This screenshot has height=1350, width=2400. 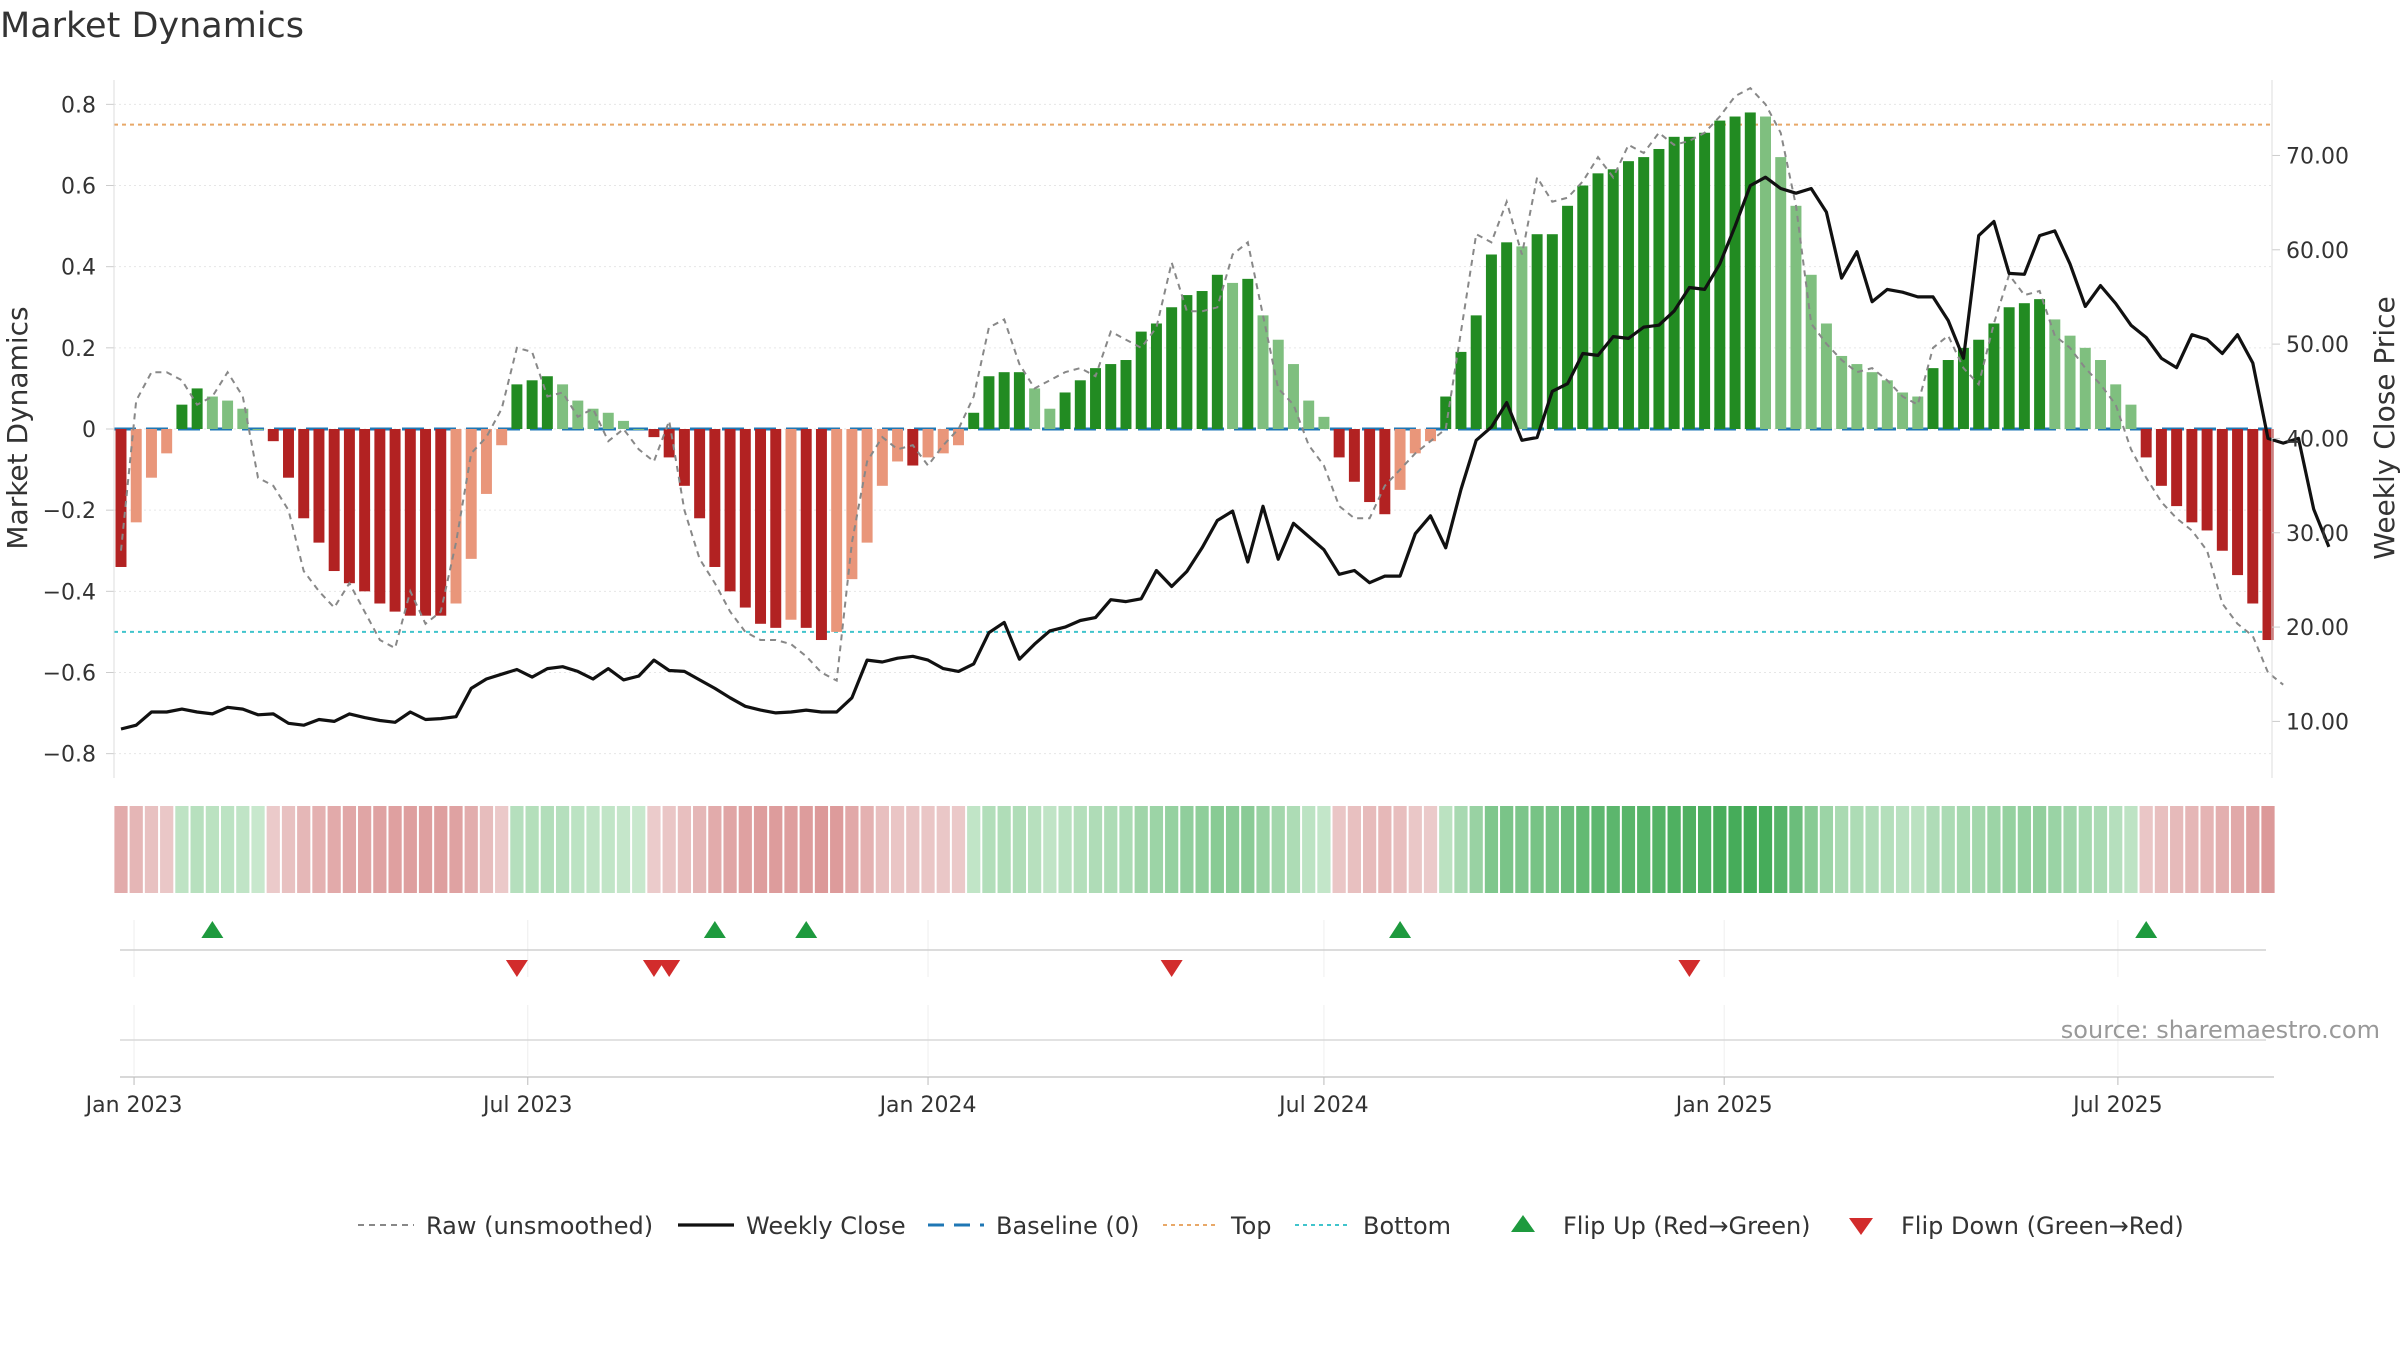 What do you see at coordinates (539, 1226) in the screenshot?
I see `legend-label: Raw (unsmoothed)` at bounding box center [539, 1226].